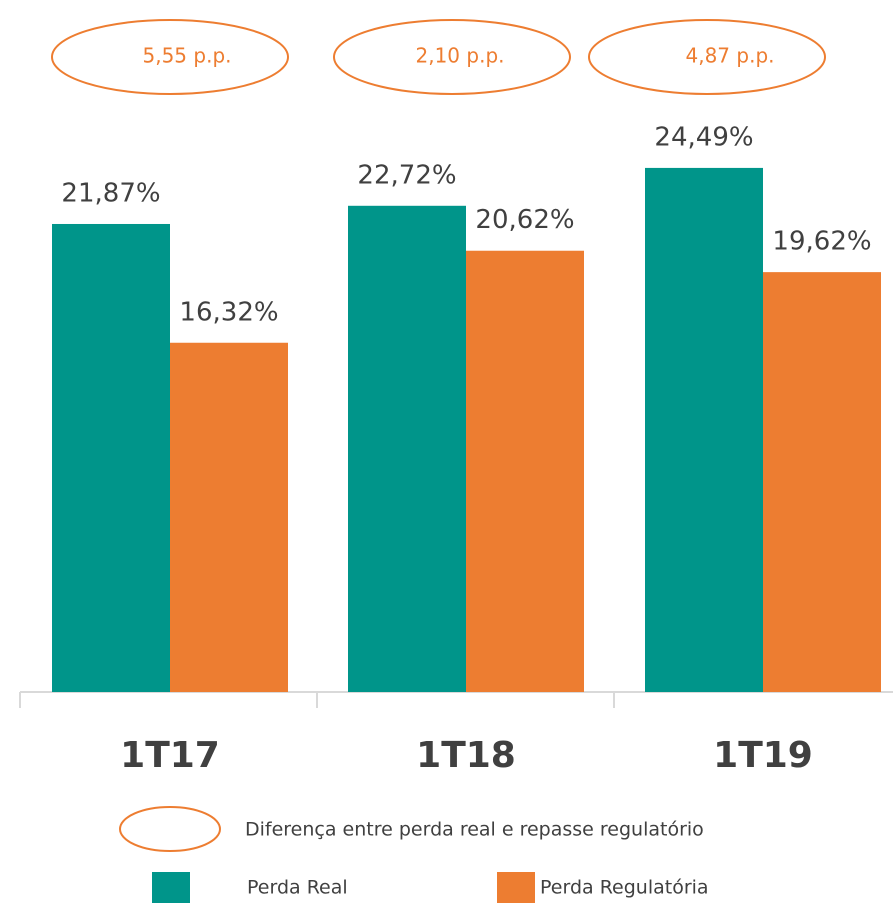 The height and width of the screenshot is (903, 893). What do you see at coordinates (763, 755) in the screenshot?
I see `x-tick-label: 1T19` at bounding box center [763, 755].